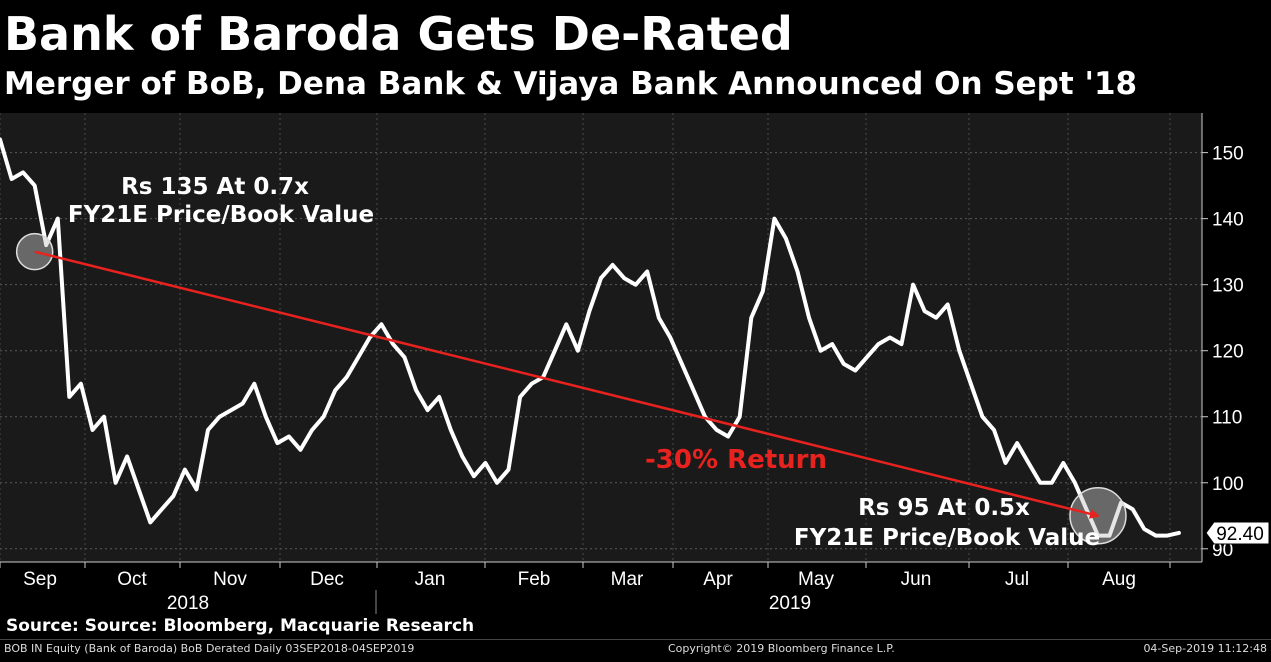 The width and height of the screenshot is (1271, 662). I want to click on return-annotation: -30% Return, so click(736, 460).